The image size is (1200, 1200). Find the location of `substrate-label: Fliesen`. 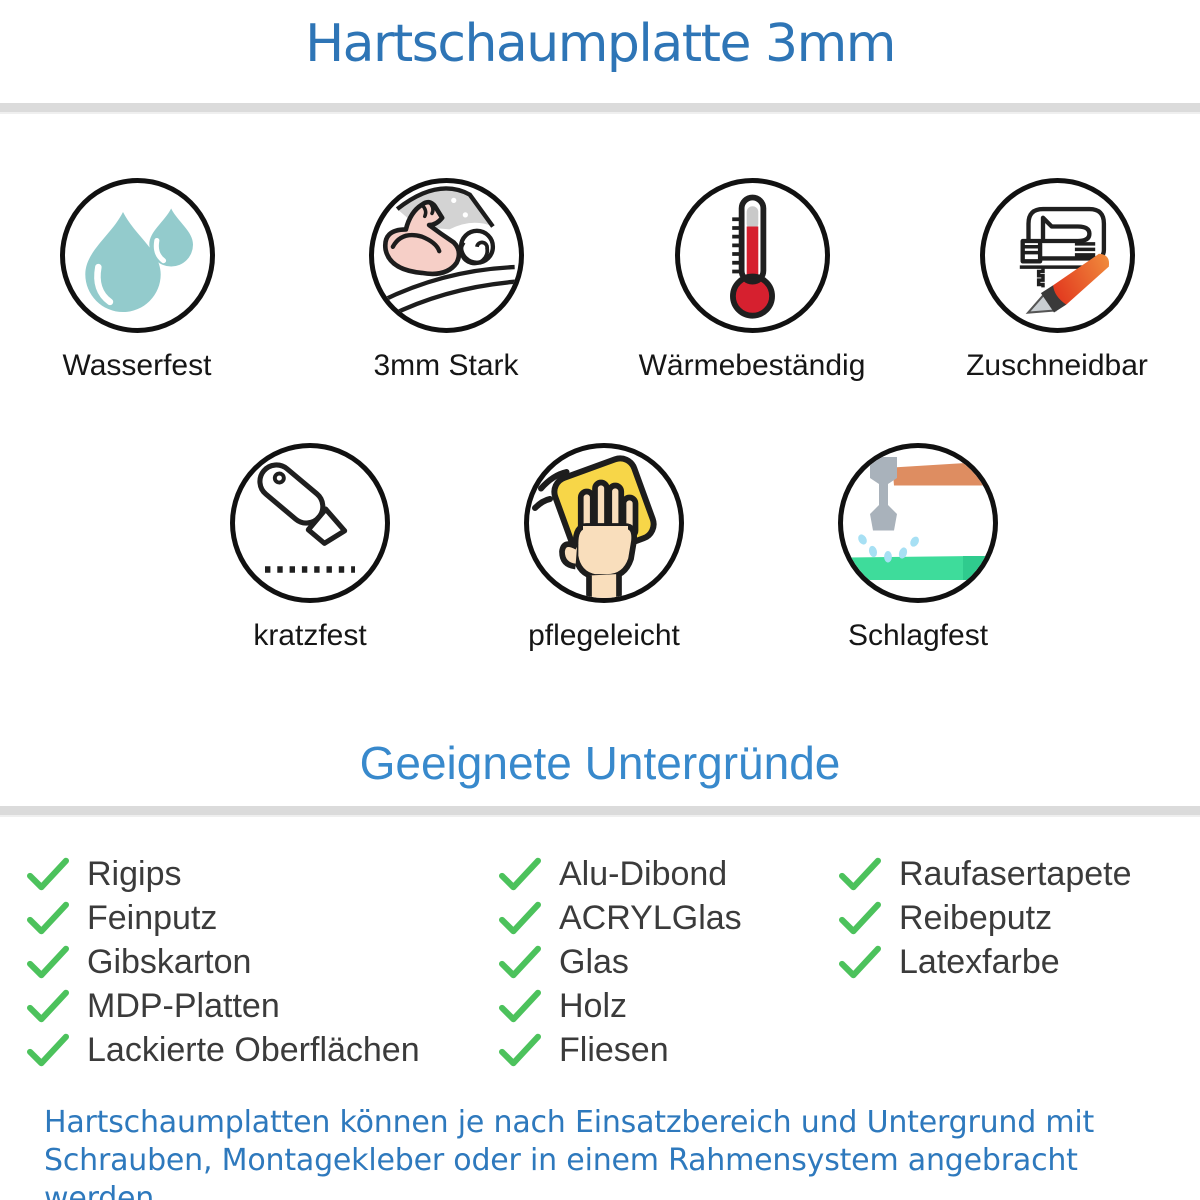

substrate-label: Fliesen is located at coordinates (614, 1049).